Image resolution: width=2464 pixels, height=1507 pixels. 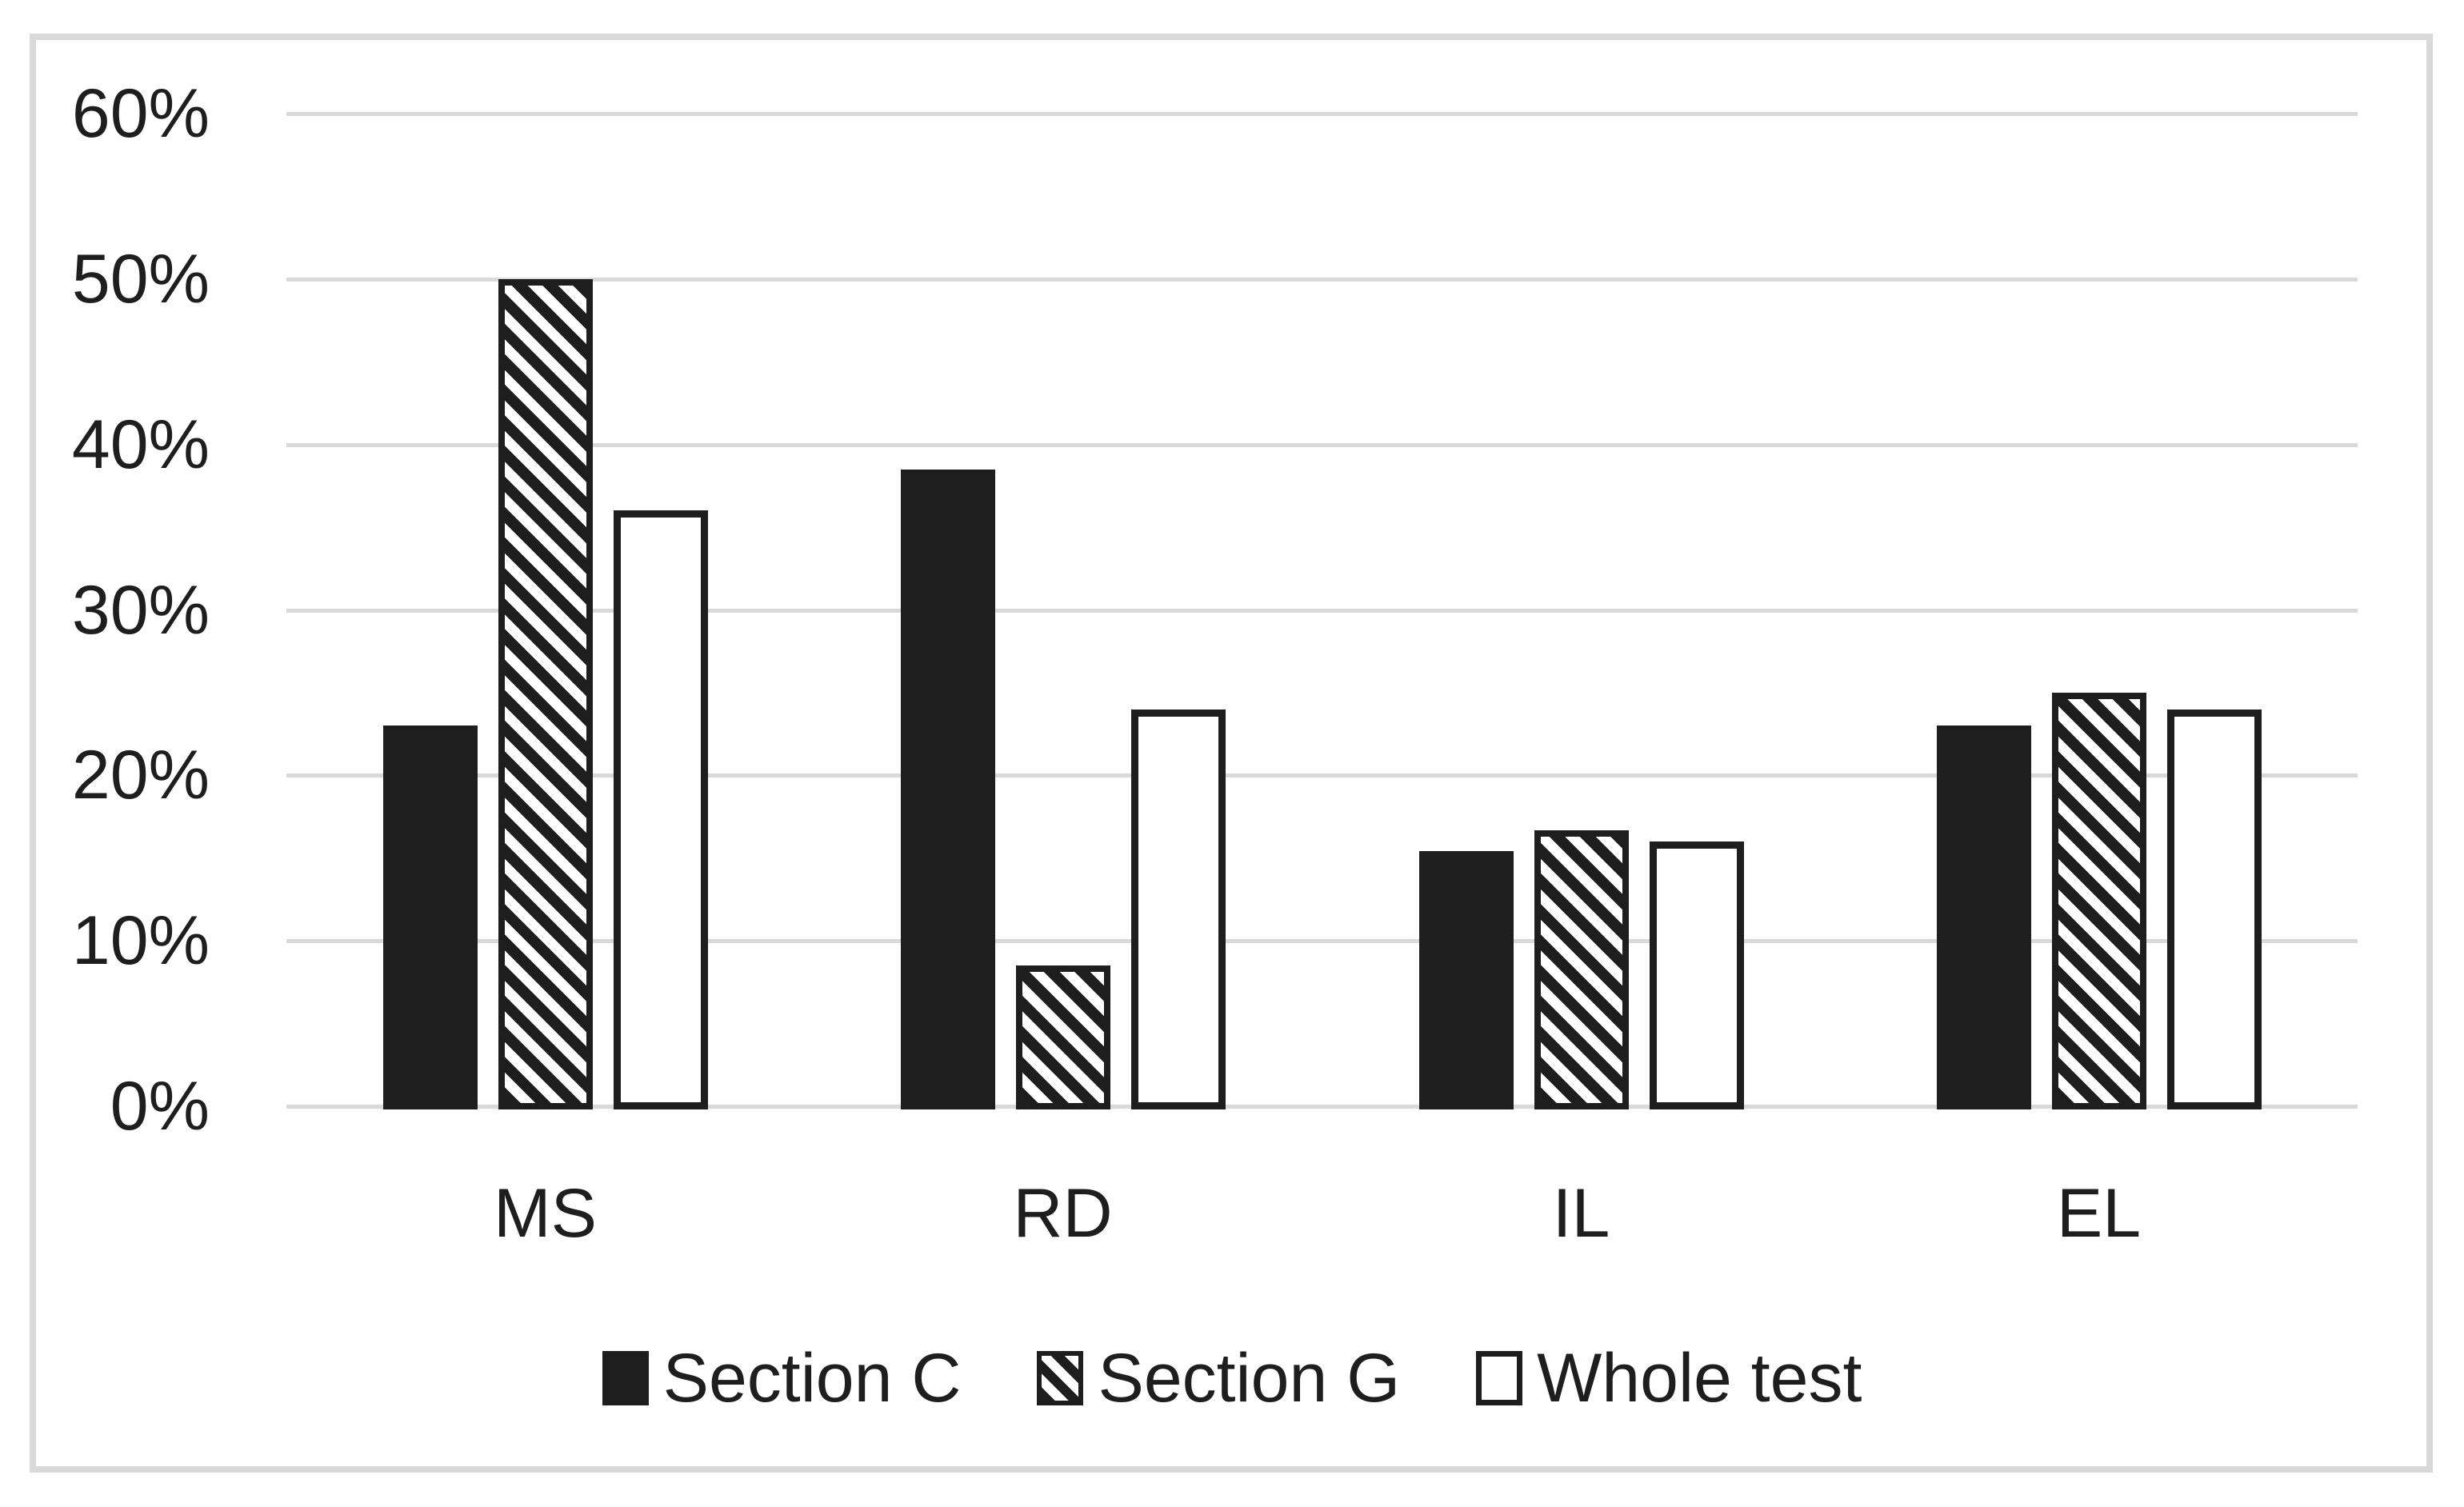 I want to click on legend: Section C Section G Whole test, so click(x=1232, y=1378).